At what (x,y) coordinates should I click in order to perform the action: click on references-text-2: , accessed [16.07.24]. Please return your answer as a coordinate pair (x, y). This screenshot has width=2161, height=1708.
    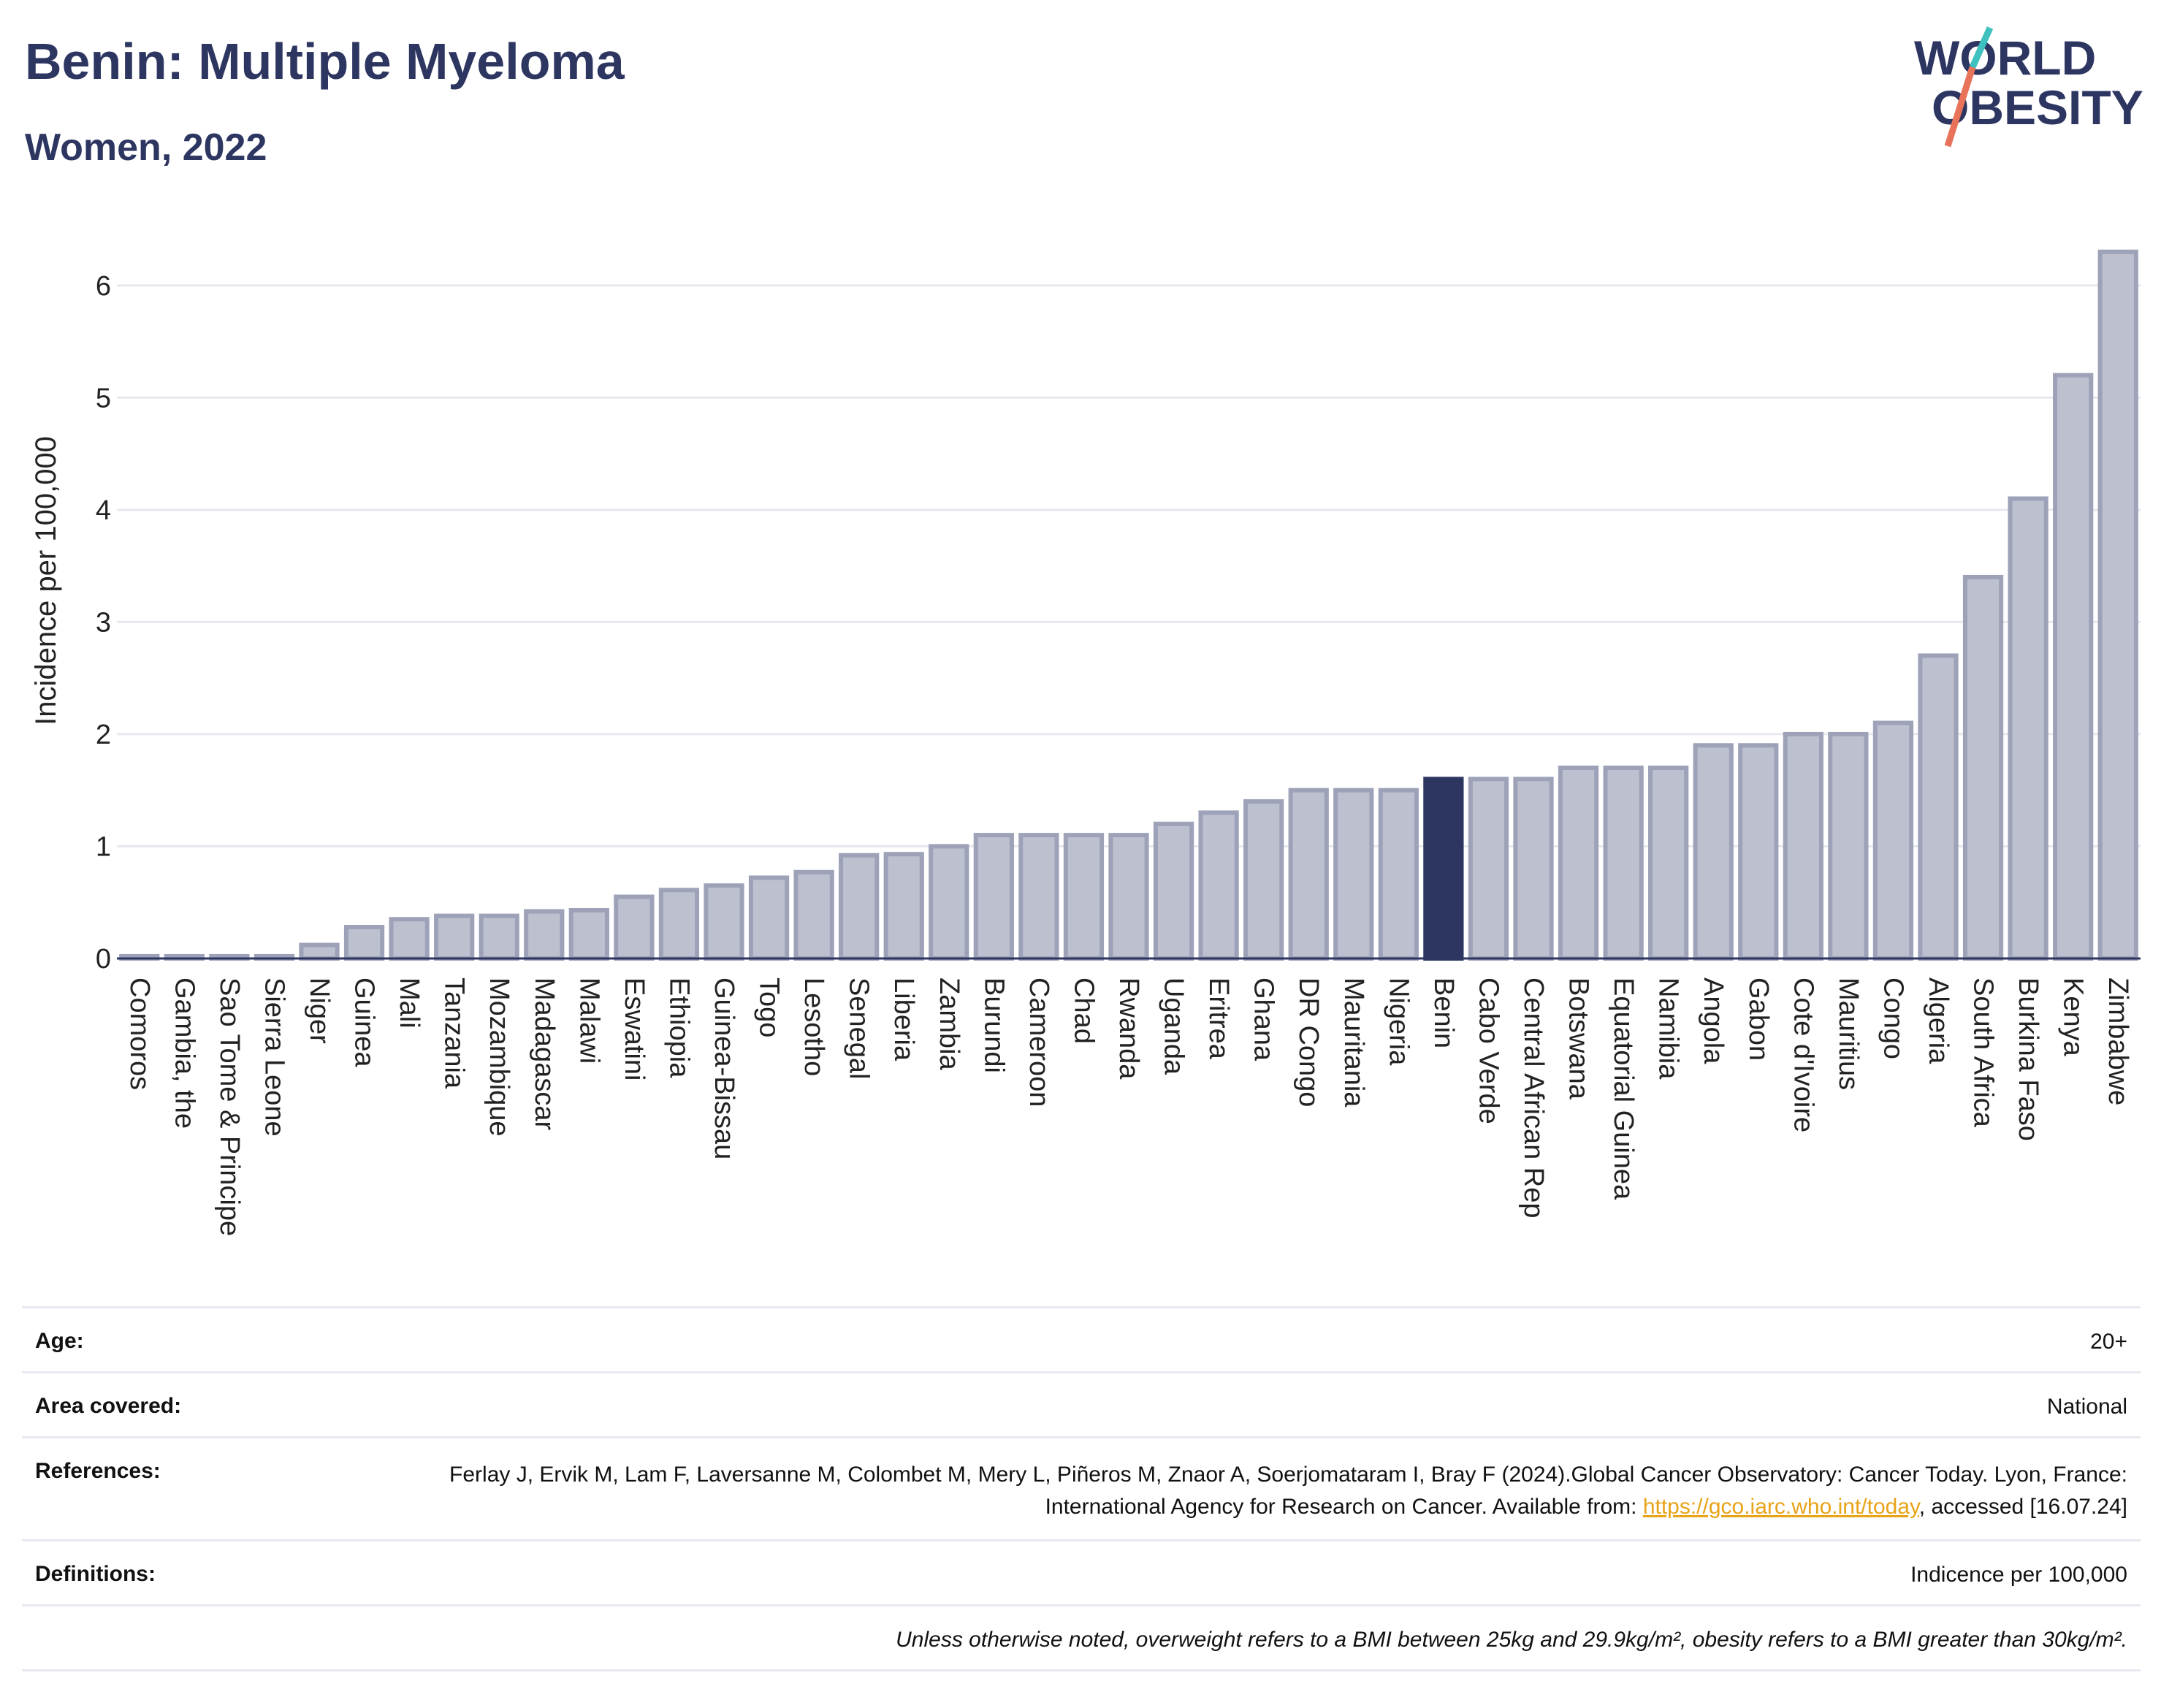
    Looking at the image, I should click on (2023, 1507).